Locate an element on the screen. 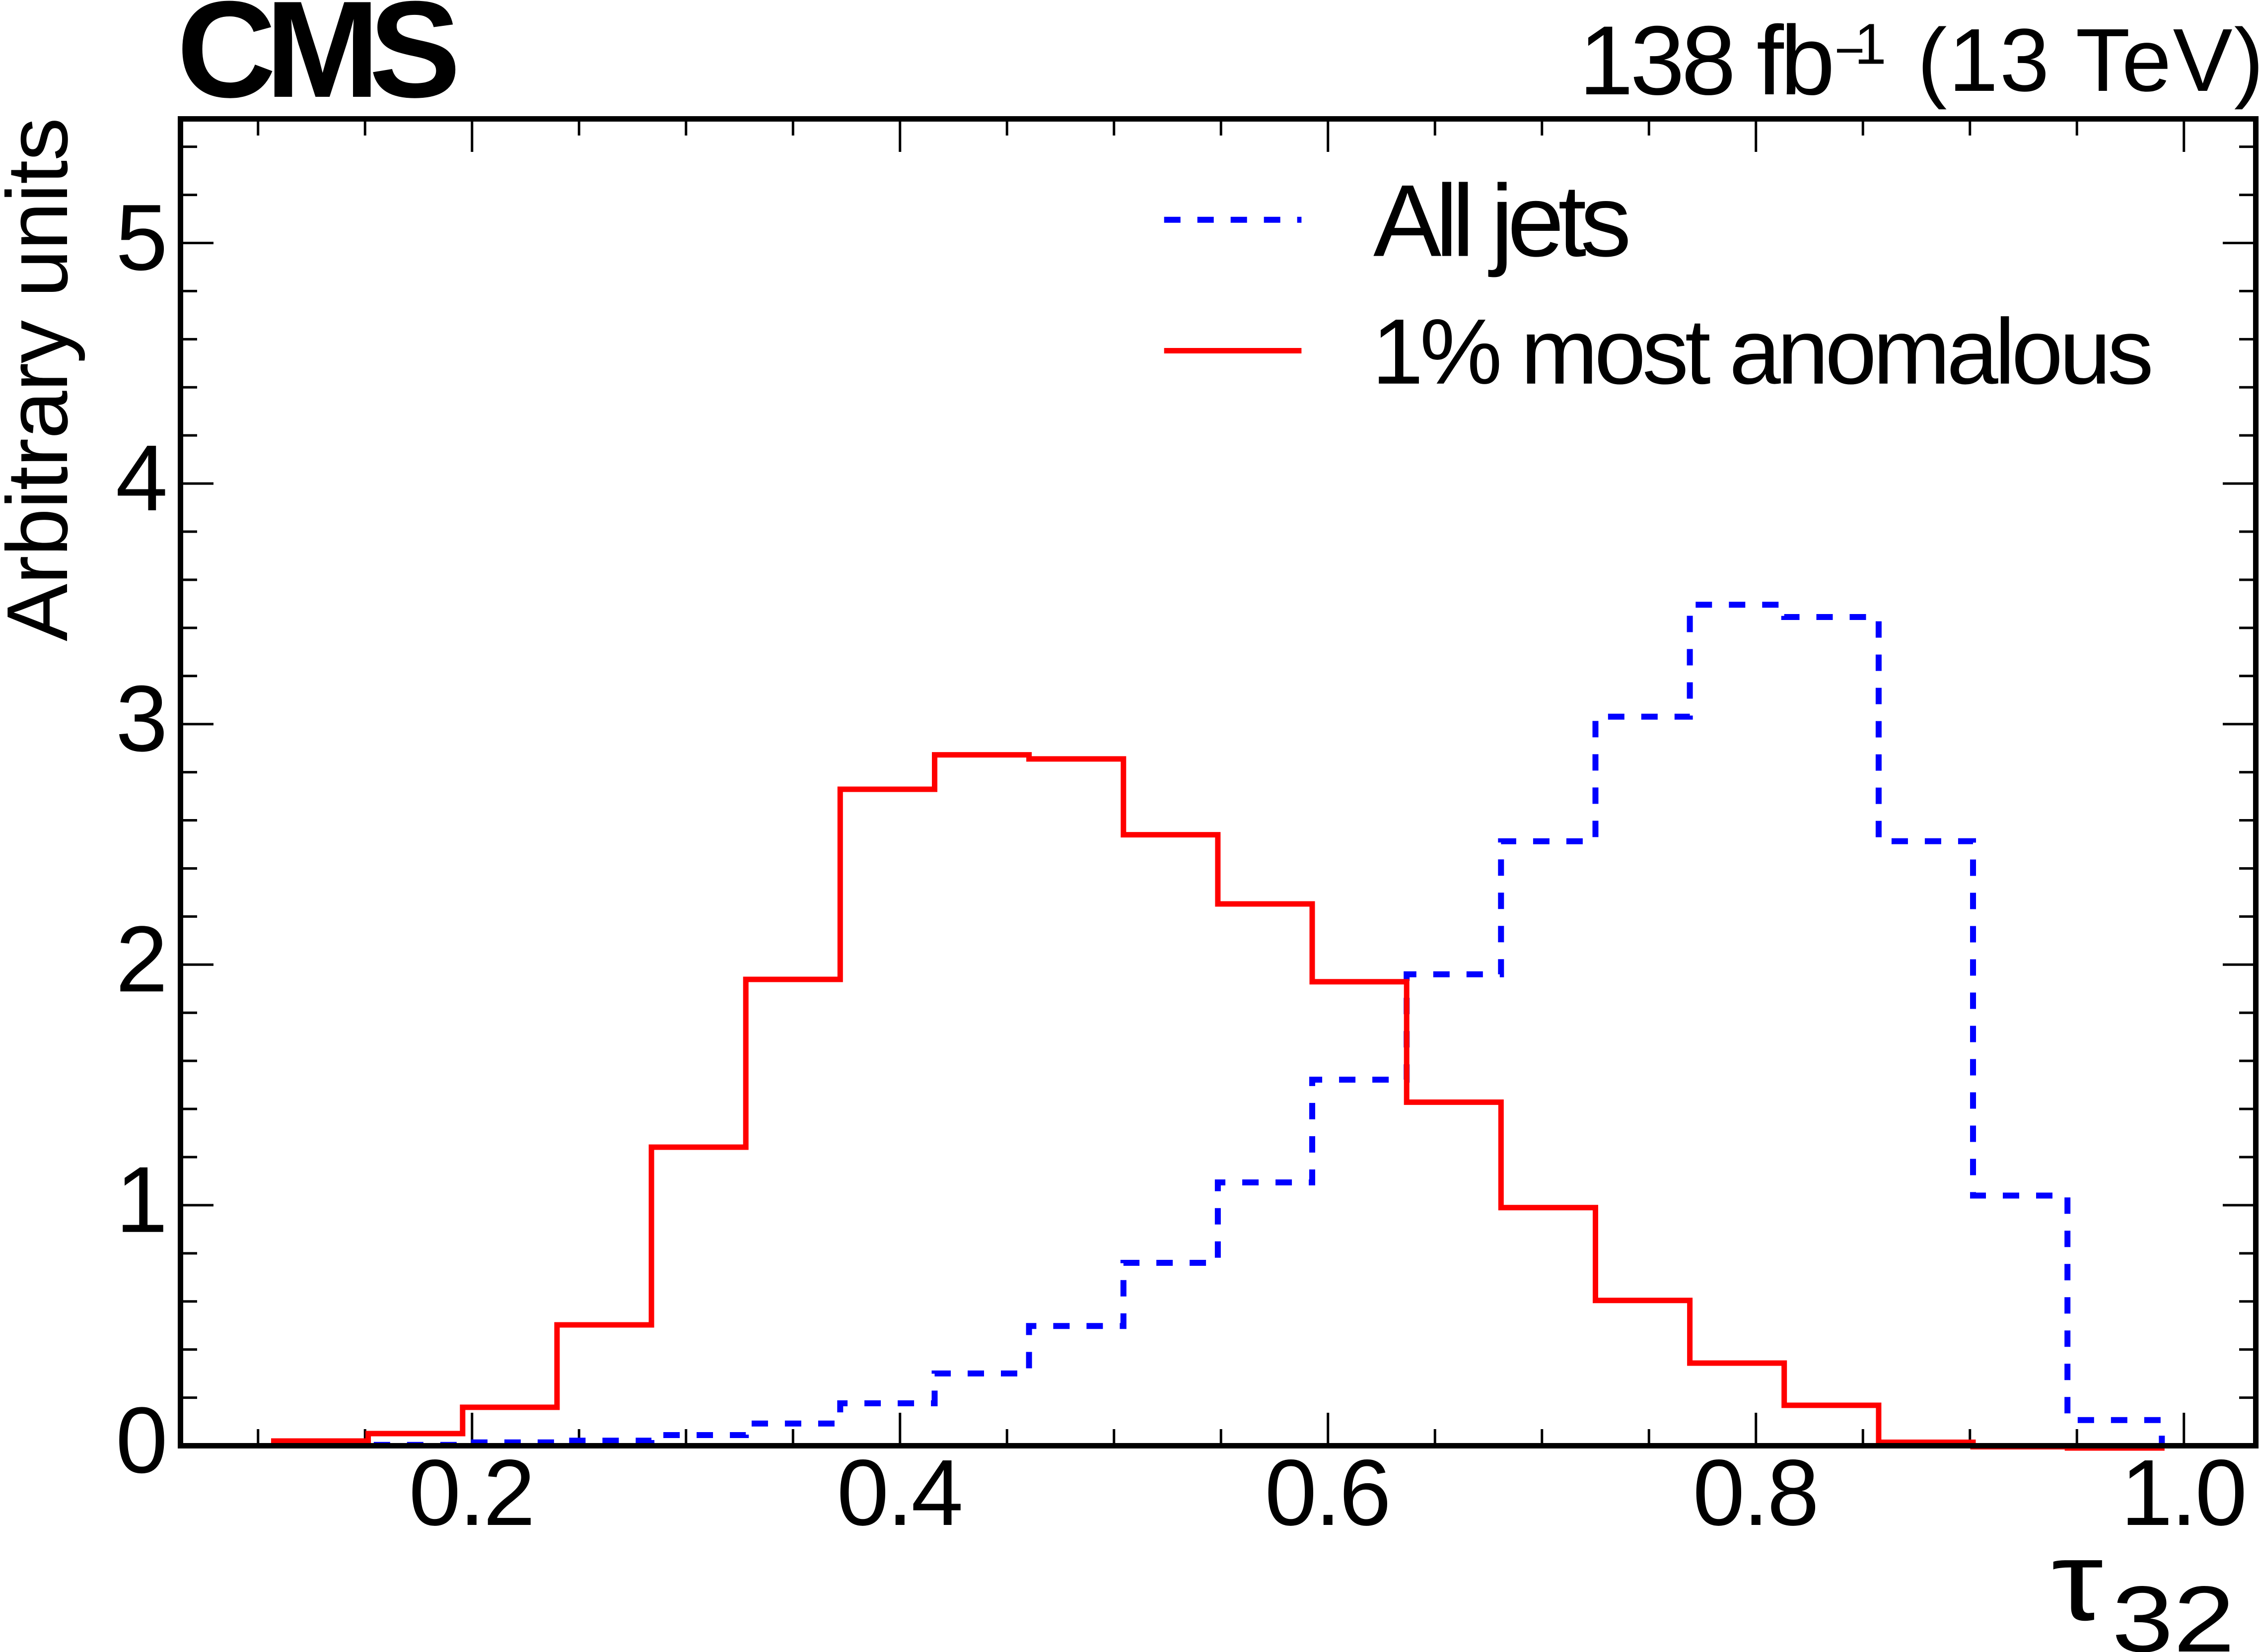  svg-text: 1.0 is located at coordinates (2183, 1493).